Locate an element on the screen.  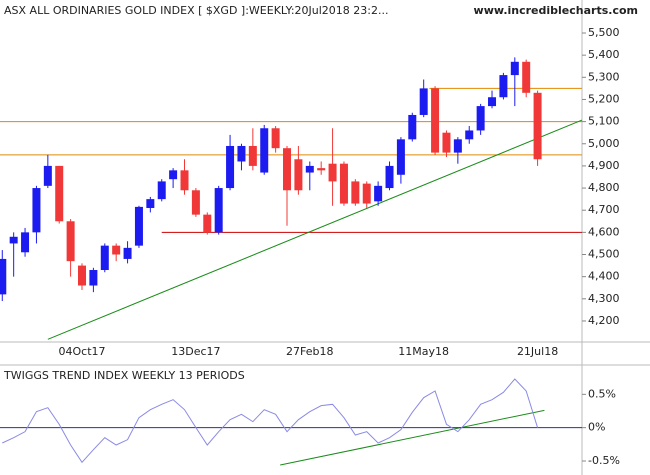
y-tick-label: 4,900 is located at coordinates (604, 165).